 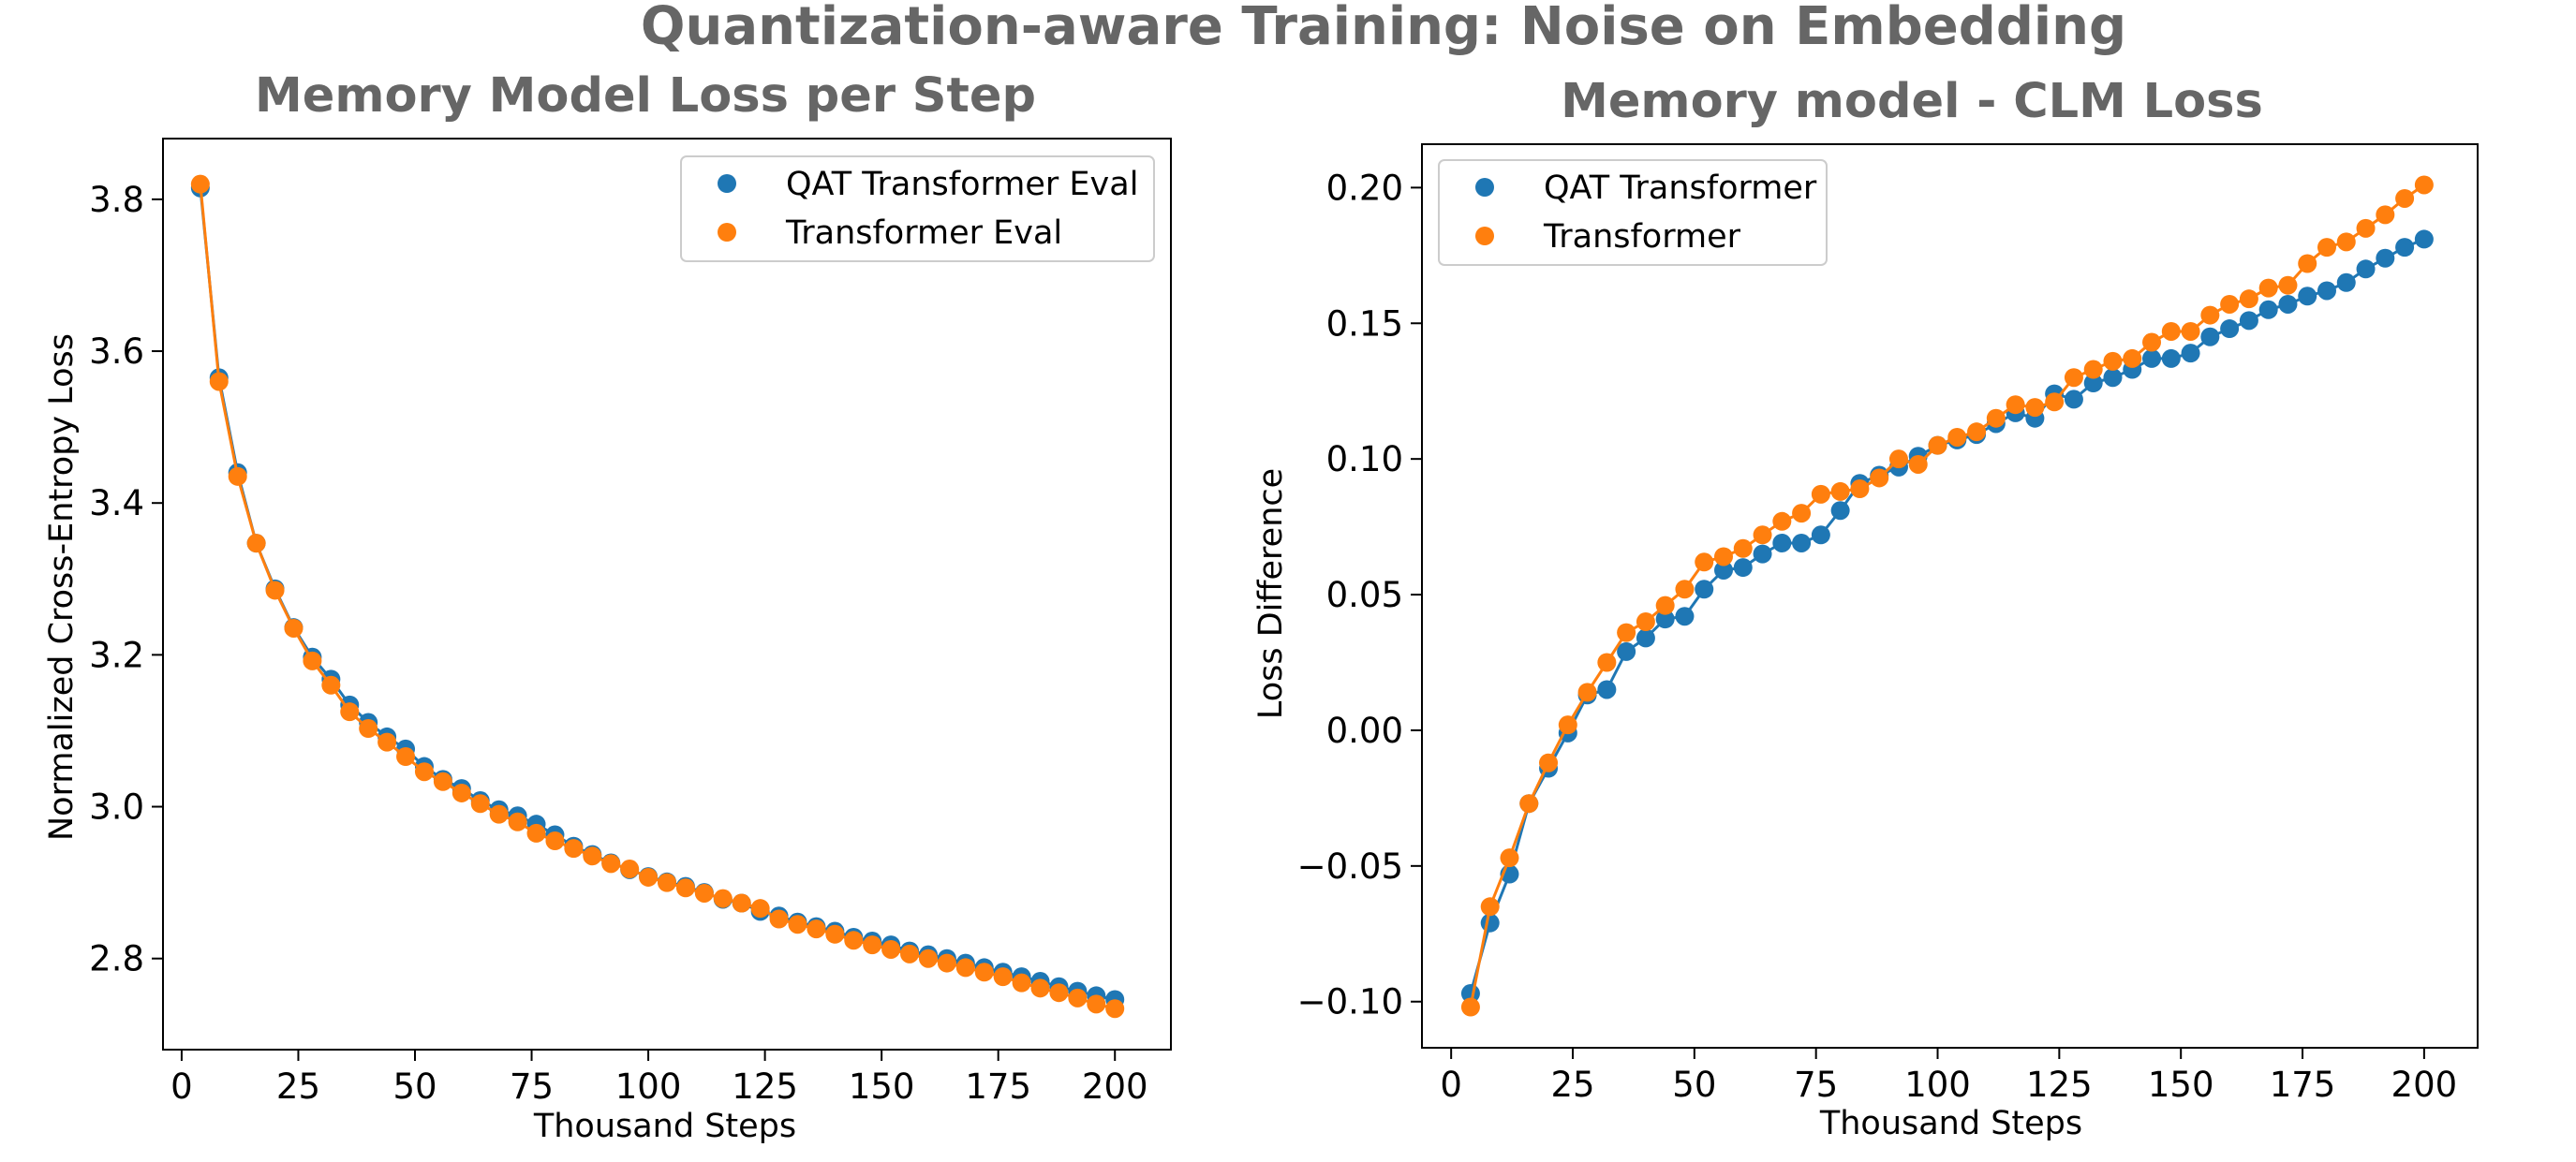 What do you see at coordinates (648, 1086) in the screenshot?
I see `left-chart-xtick-label: 100` at bounding box center [648, 1086].